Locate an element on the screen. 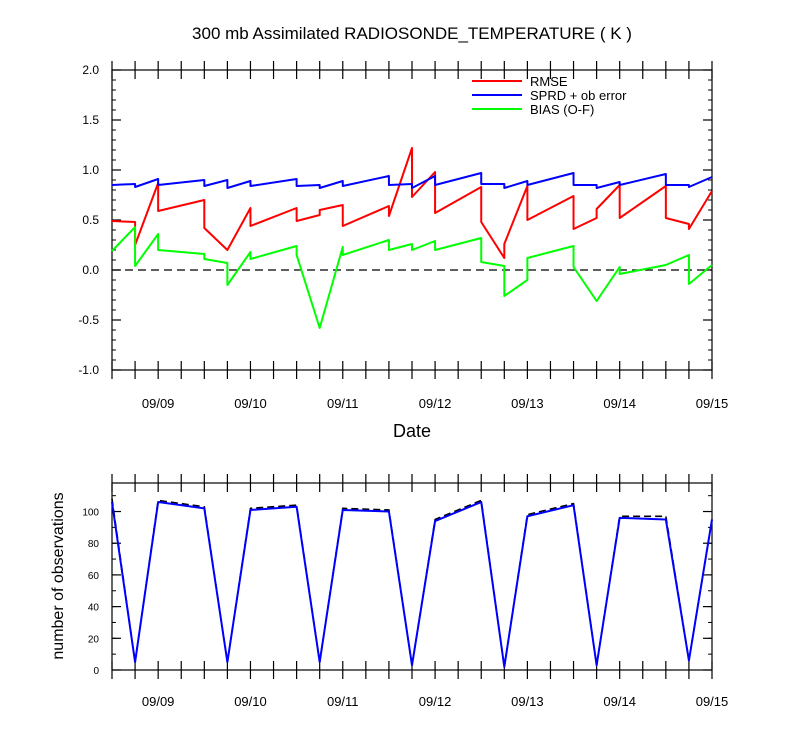 Image resolution: width=800 pixels, height=750 pixels. y-tick-label: 0 is located at coordinates (96, 671).